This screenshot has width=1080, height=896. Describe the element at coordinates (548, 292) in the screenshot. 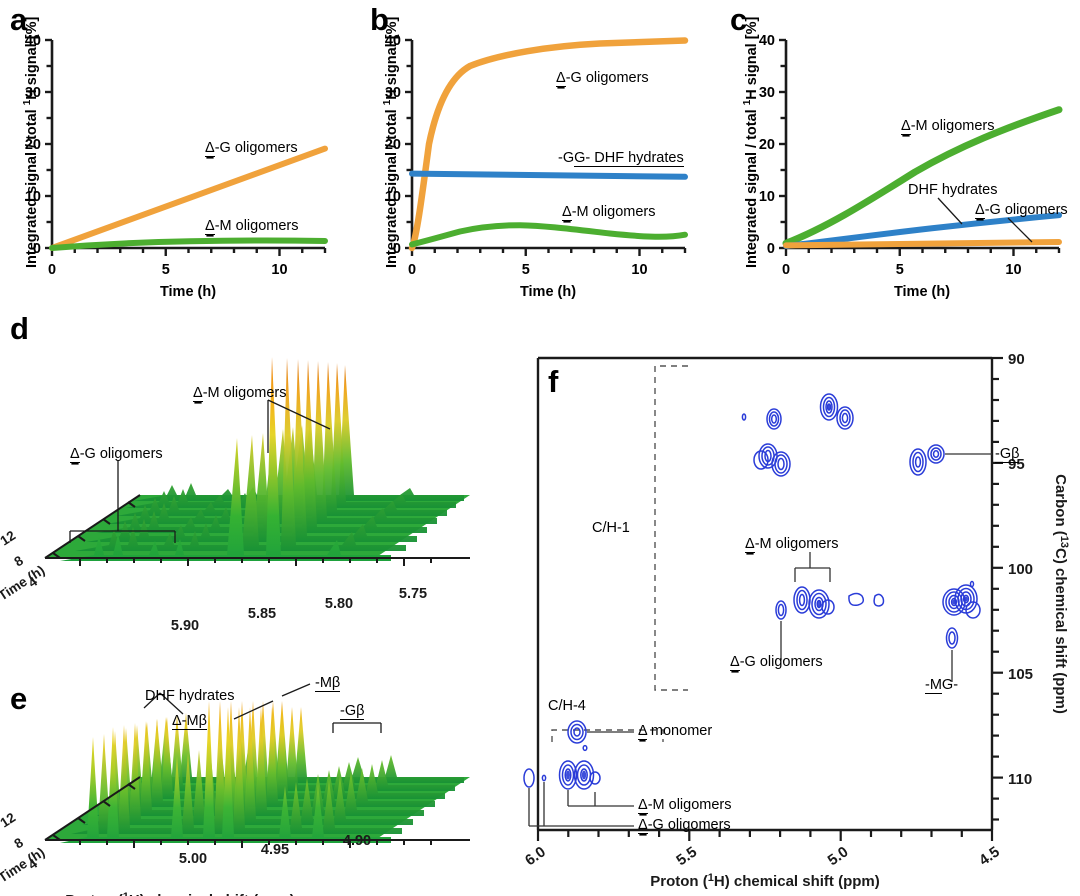

I see `panel-b-x-axis-title: Time (h)` at that location.